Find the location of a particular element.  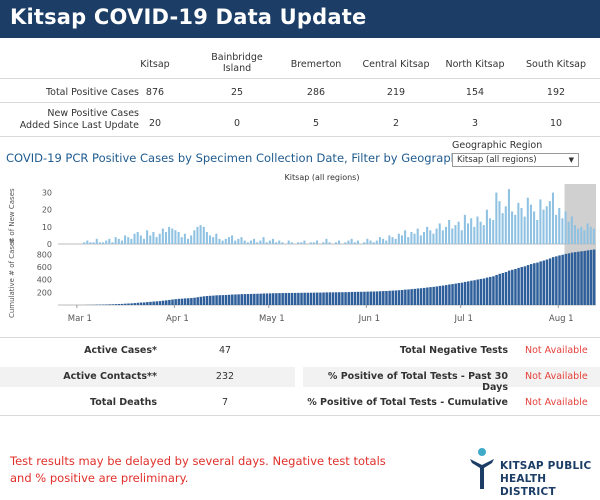

header-bar: Kitsap COVID-19 Data Update is located at coordinates (300, 19).